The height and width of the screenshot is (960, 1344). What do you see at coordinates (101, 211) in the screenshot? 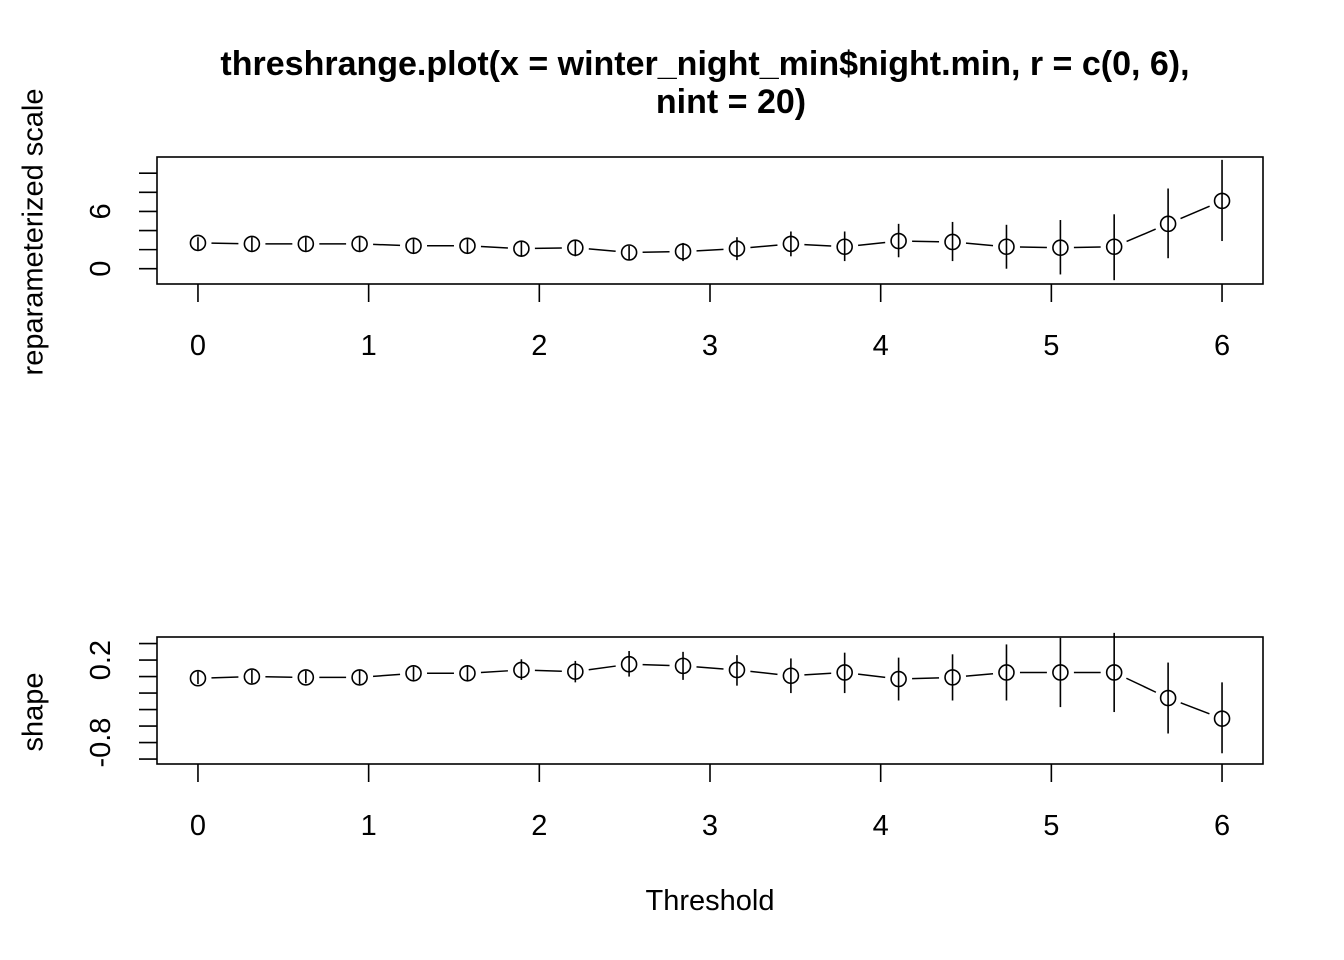
I see `y-tick-label: 6` at bounding box center [101, 211].